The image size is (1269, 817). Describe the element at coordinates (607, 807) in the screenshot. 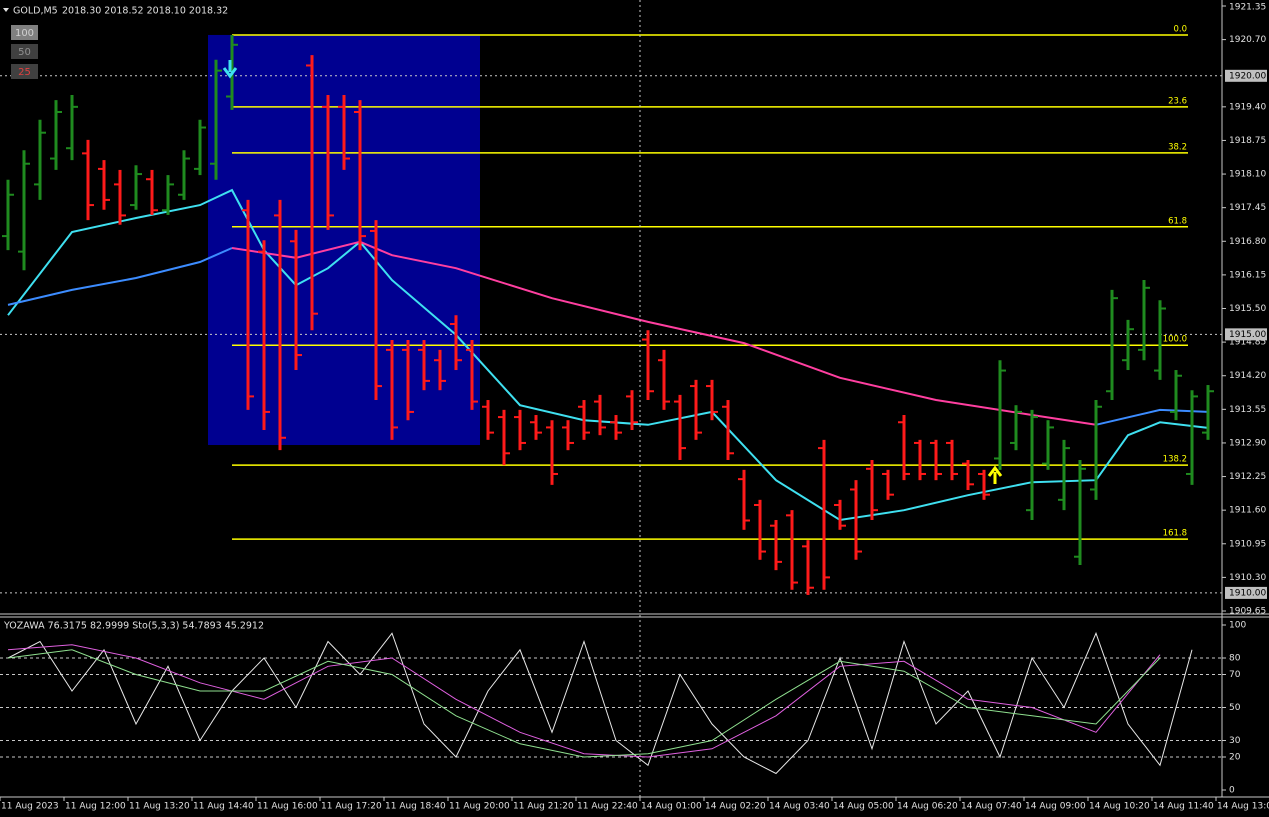

I see `x-tick-label: 11 Aug 22:40` at that location.